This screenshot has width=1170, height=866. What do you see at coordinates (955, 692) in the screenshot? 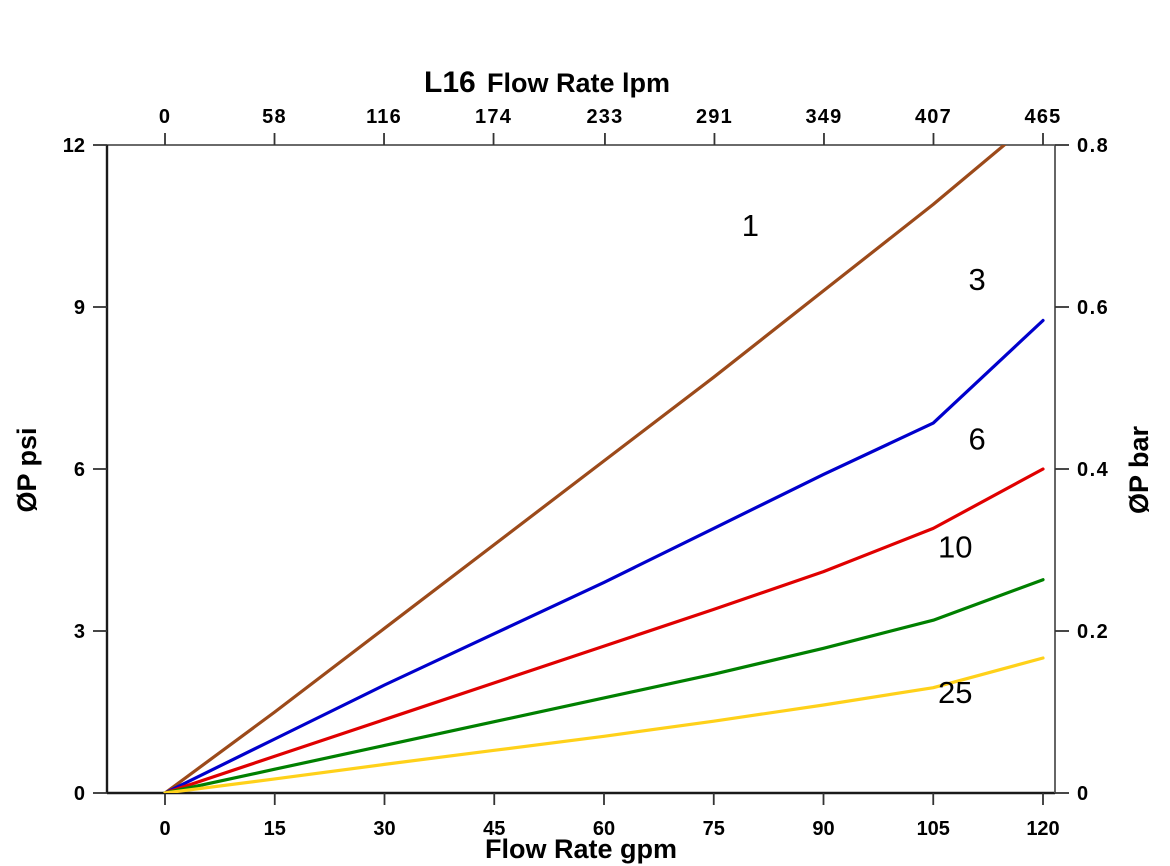
I see `series-label-25: 25` at bounding box center [955, 692].